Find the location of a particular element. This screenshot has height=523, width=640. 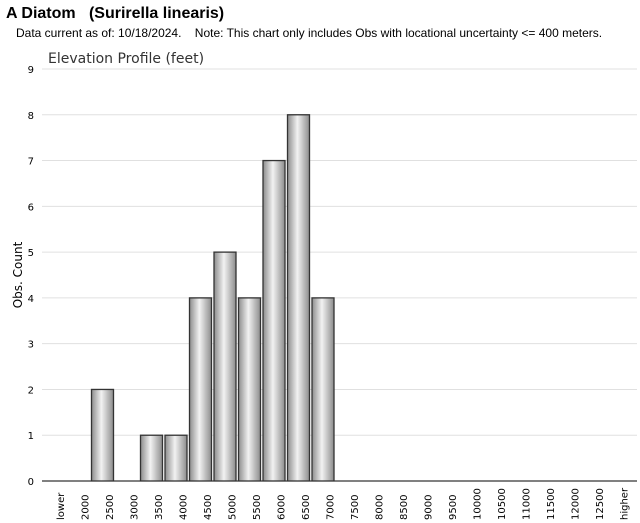

x-tick-label: 6000 is located at coordinates (282, 507).